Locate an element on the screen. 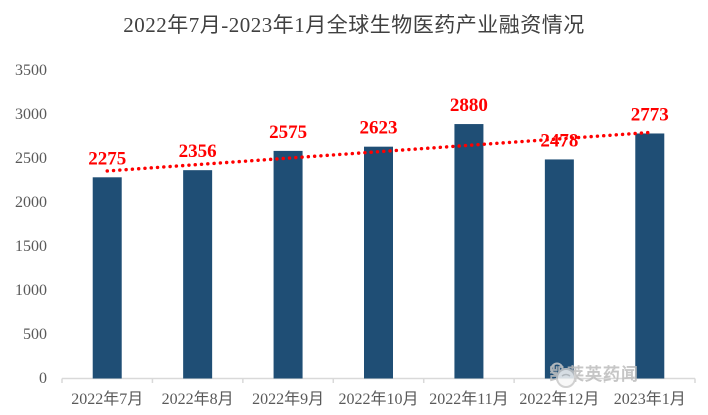  bar-value-label: 2575 is located at coordinates (288, 132).